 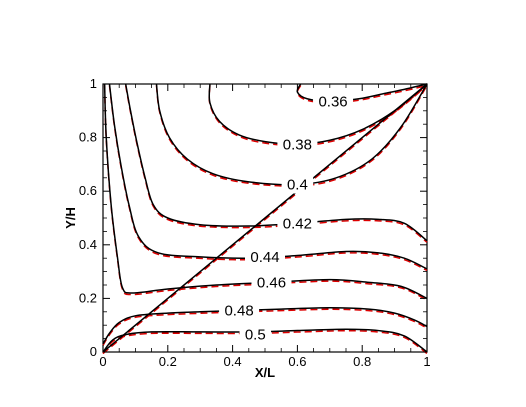 What do you see at coordinates (102, 361) in the screenshot?
I see `x-tick-label: 0` at bounding box center [102, 361].